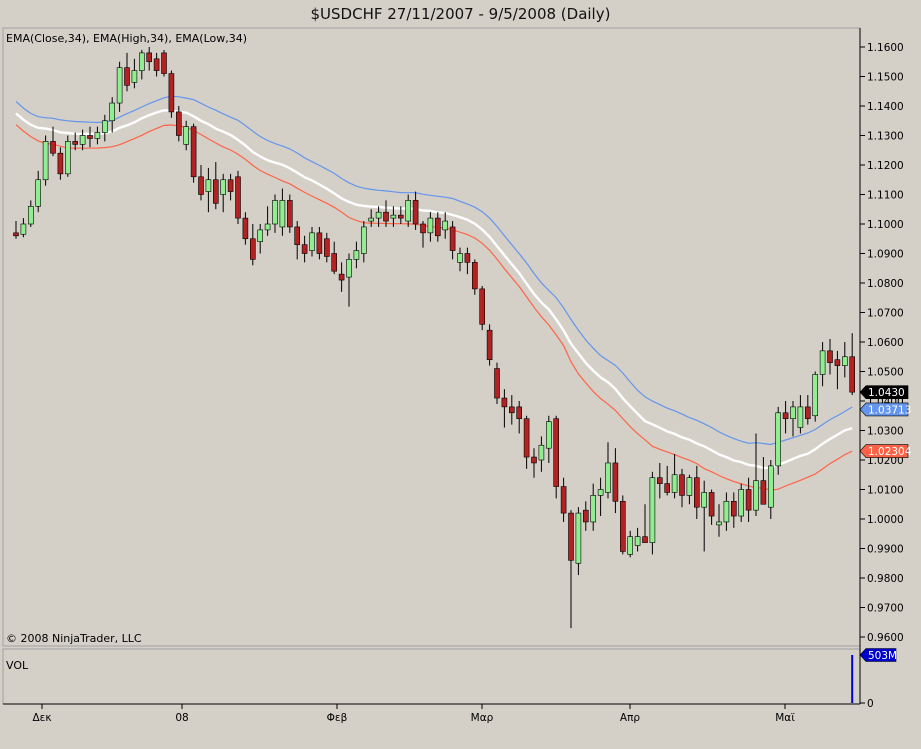 The height and width of the screenshot is (749, 921). What do you see at coordinates (885, 166) in the screenshot?
I see `y-tick-label: 1.1200` at bounding box center [885, 166].